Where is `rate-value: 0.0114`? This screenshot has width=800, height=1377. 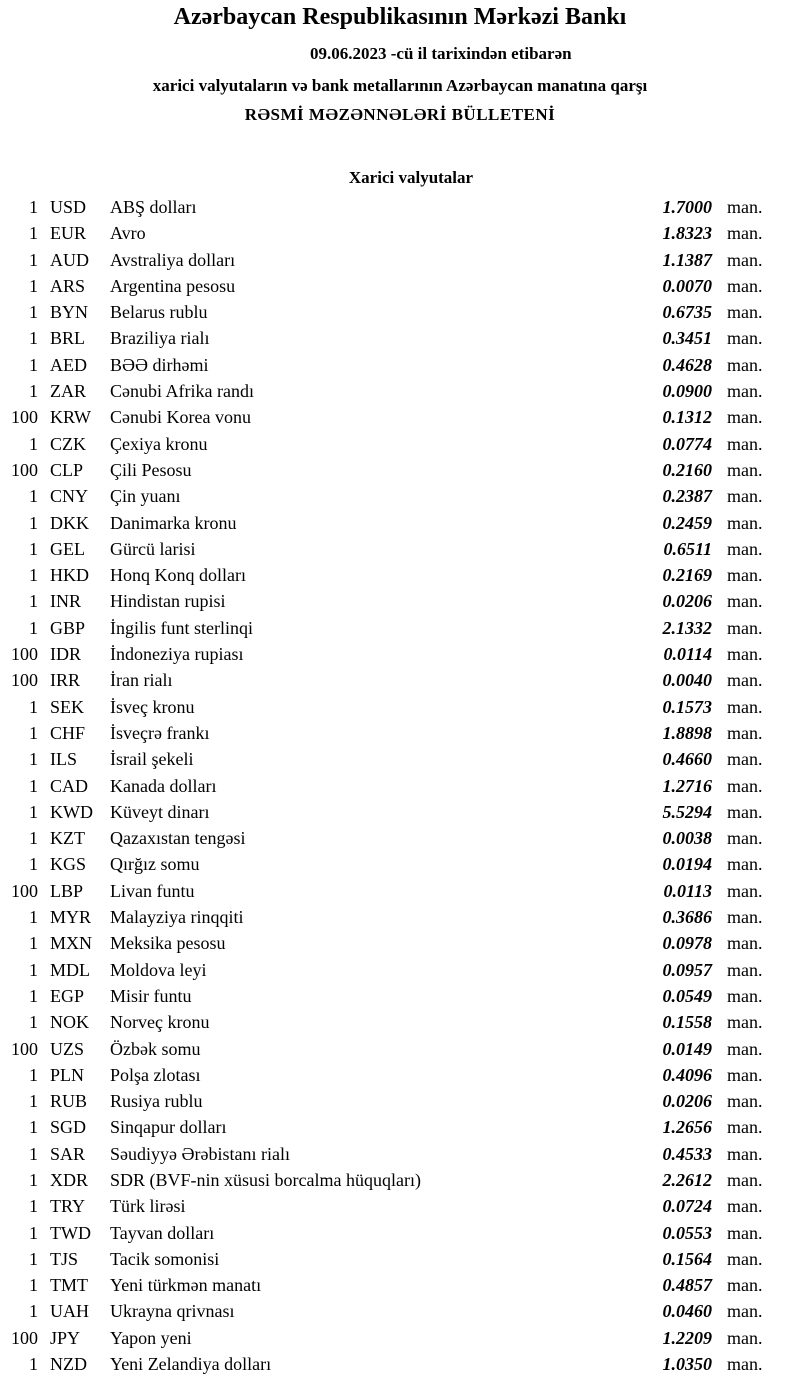 rate-value: 0.0114 is located at coordinates (687, 654).